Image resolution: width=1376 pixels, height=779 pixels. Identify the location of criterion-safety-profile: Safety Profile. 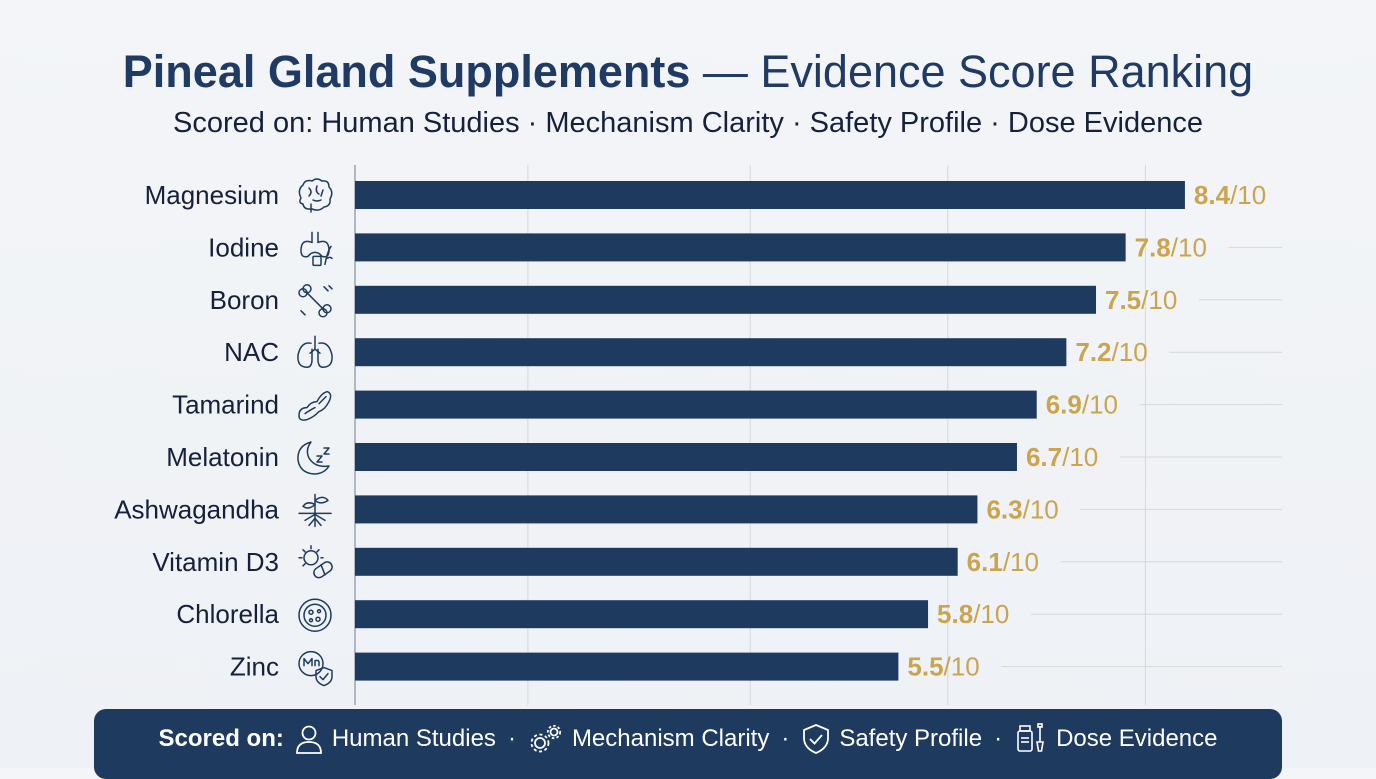
(891, 739).